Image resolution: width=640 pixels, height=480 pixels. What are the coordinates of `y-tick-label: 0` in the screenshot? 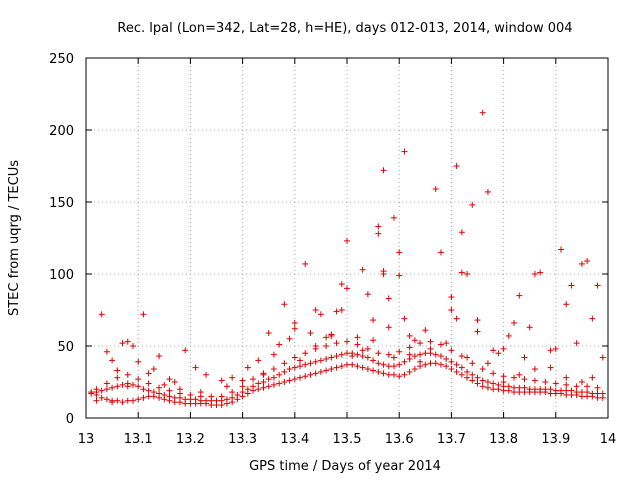 It's located at (70, 419).